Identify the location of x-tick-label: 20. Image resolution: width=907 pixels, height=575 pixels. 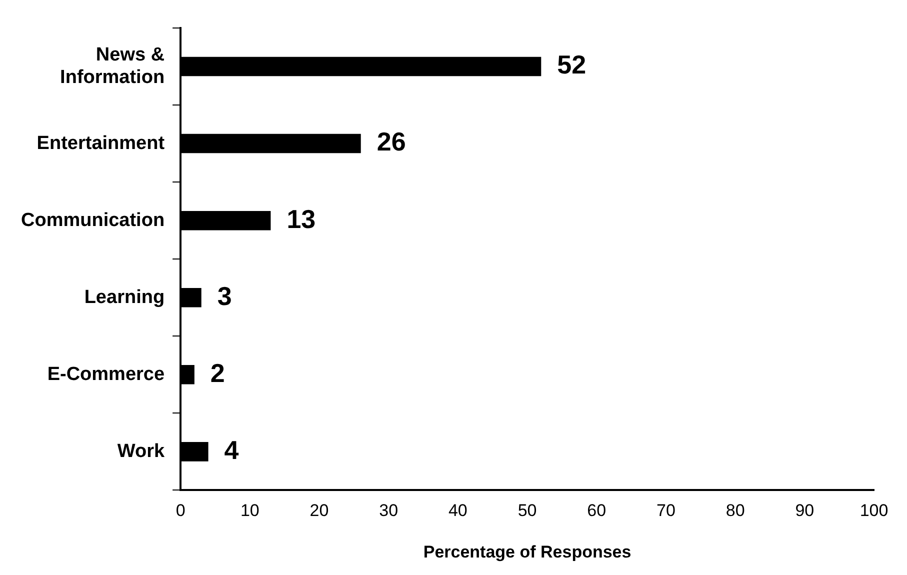
(319, 510).